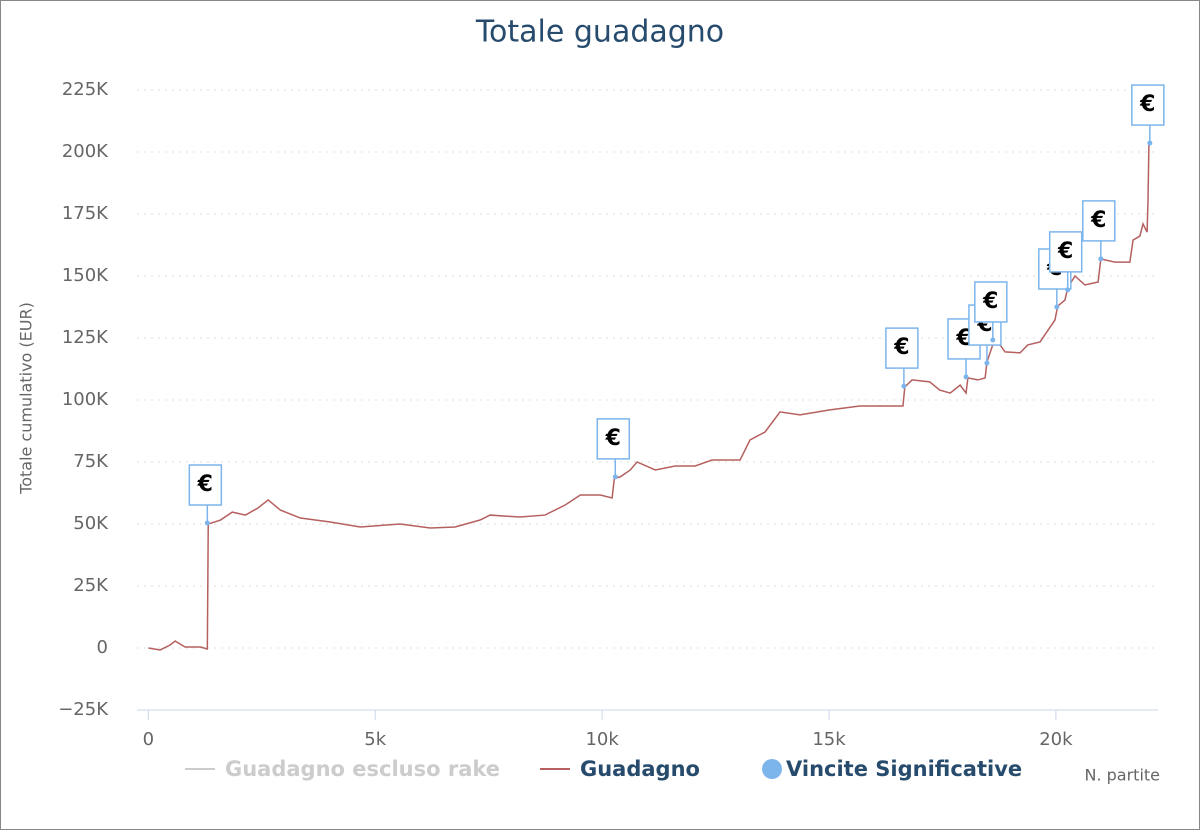 This screenshot has width=1200, height=830. Describe the element at coordinates (148, 739) in the screenshot. I see `x-tick-label: 0` at that location.